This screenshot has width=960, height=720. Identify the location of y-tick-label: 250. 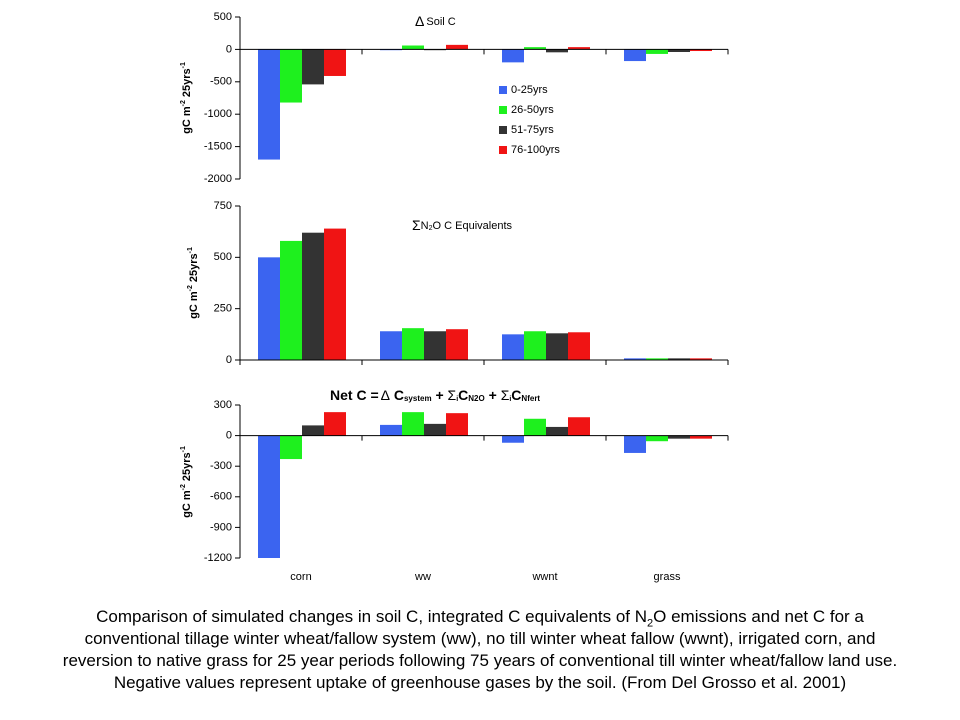
(223, 309).